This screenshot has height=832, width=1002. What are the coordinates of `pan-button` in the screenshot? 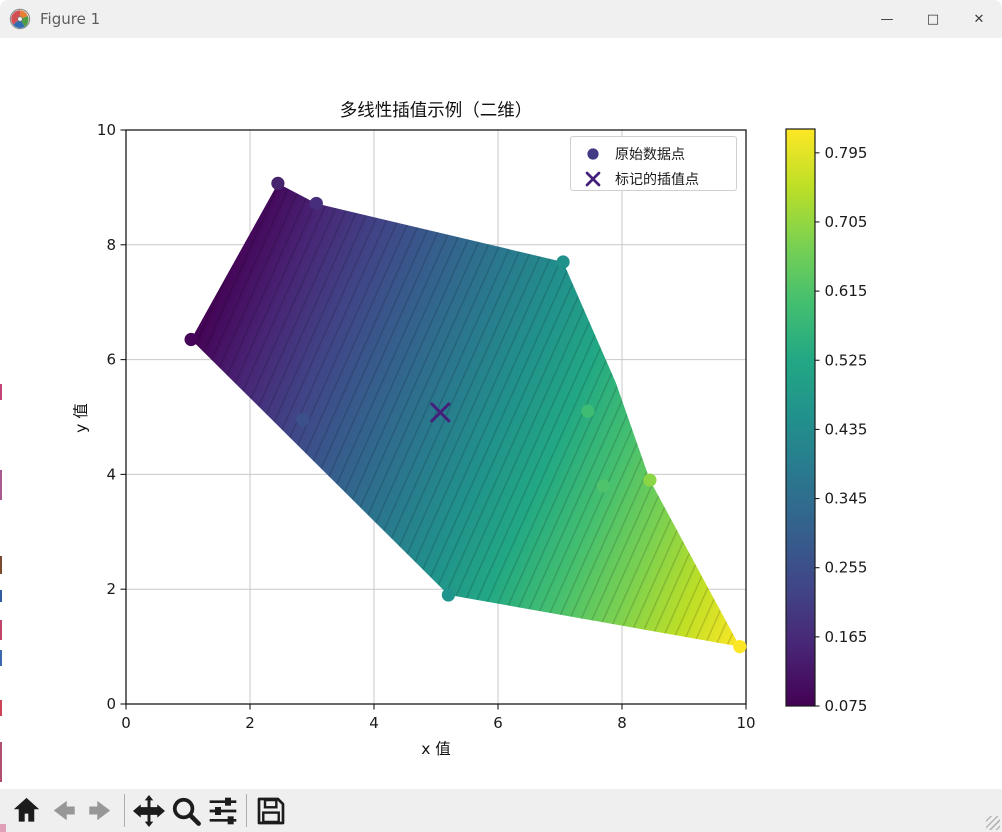 It's located at (148, 811).